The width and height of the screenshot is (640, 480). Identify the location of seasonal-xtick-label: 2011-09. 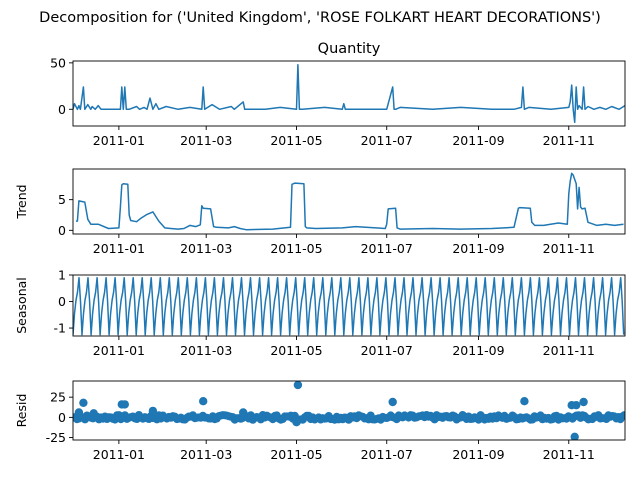
(478, 350).